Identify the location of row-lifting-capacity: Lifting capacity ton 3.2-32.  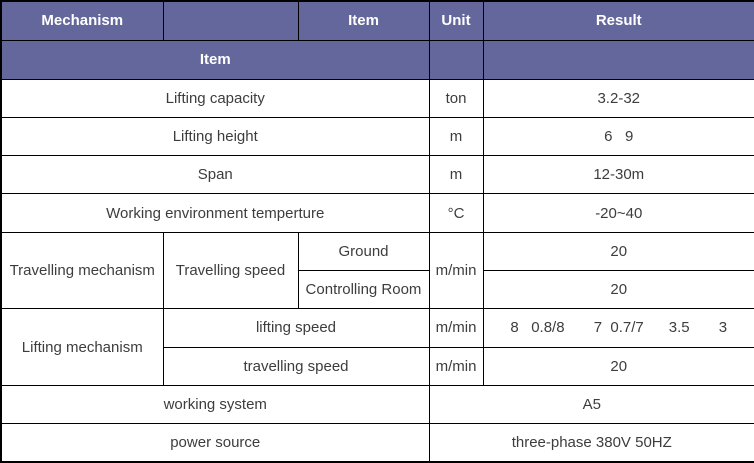
(377, 98).